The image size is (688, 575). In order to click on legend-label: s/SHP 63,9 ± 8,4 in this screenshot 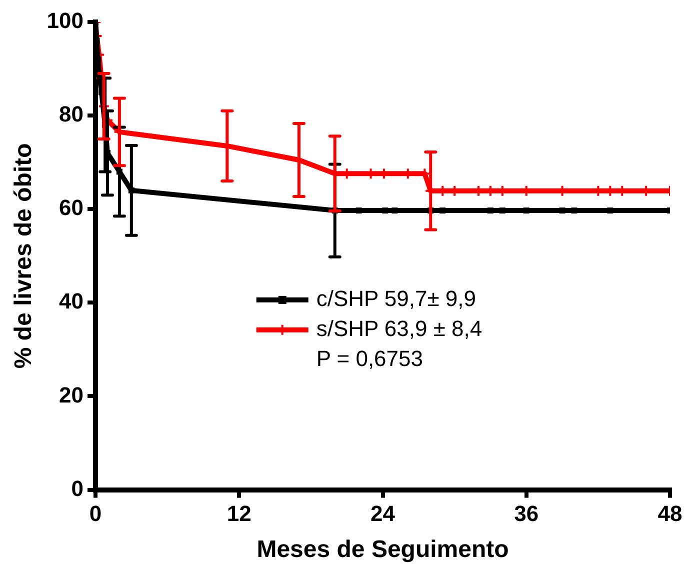, I will do `click(399, 328)`.